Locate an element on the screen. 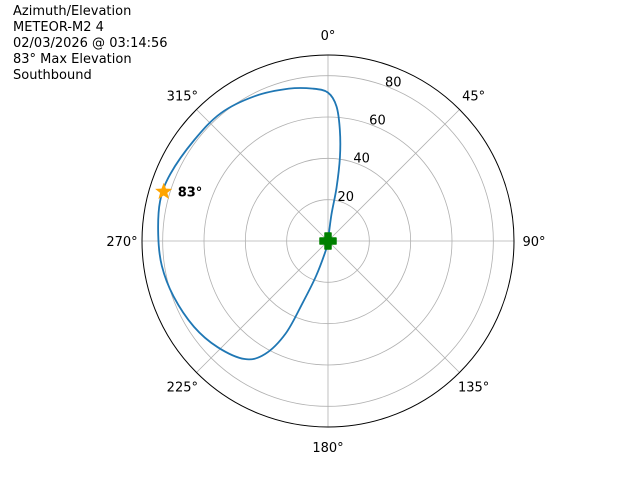 Image resolution: width=640 pixels, height=480 pixels. theta-tick-label: 315° is located at coordinates (182, 96).